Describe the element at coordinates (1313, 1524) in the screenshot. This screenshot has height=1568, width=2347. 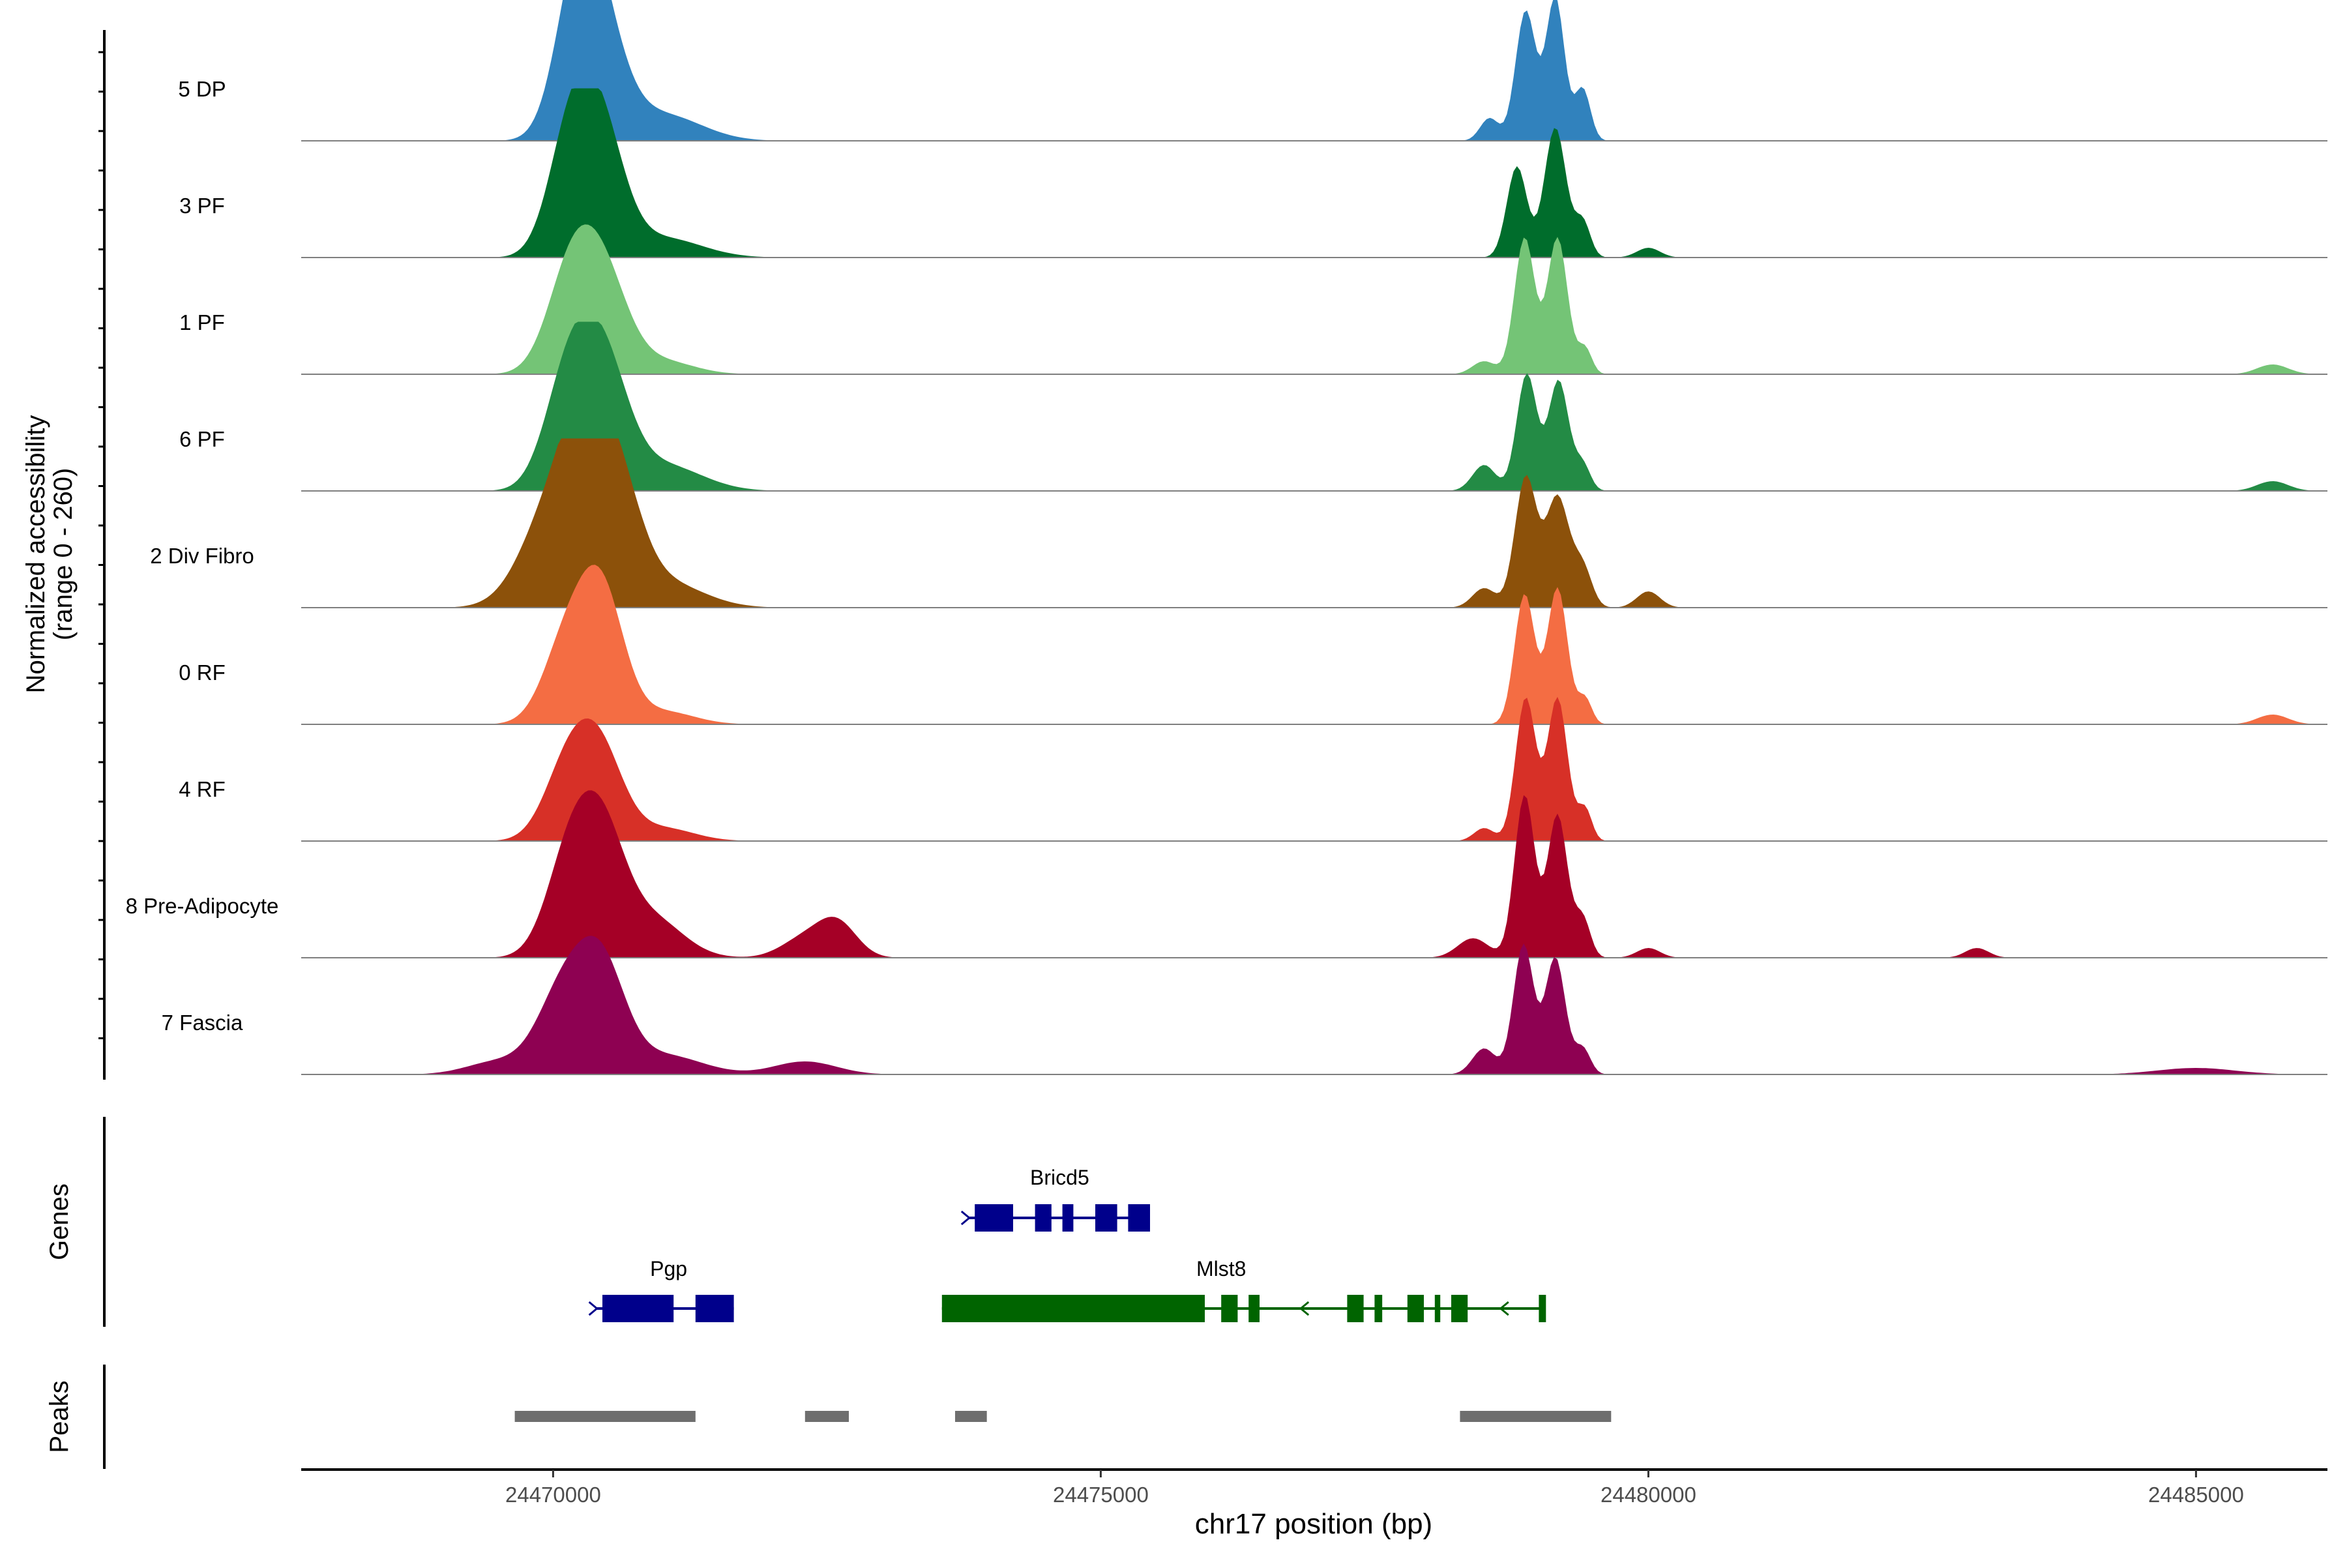
I see `x-axis-title: chr17 position (bp)` at that location.